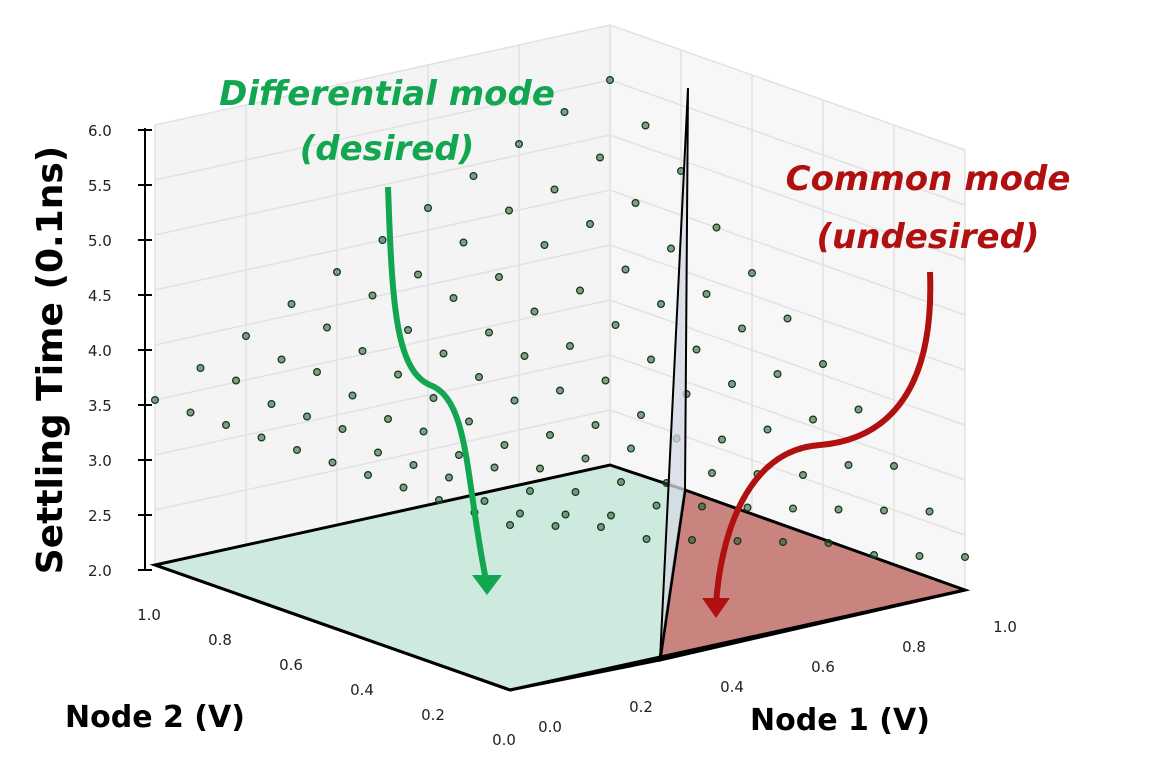 This screenshot has height=768, width=1152. Describe the element at coordinates (100, 571) in the screenshot. I see `z-tick-label: 2.0` at that location.